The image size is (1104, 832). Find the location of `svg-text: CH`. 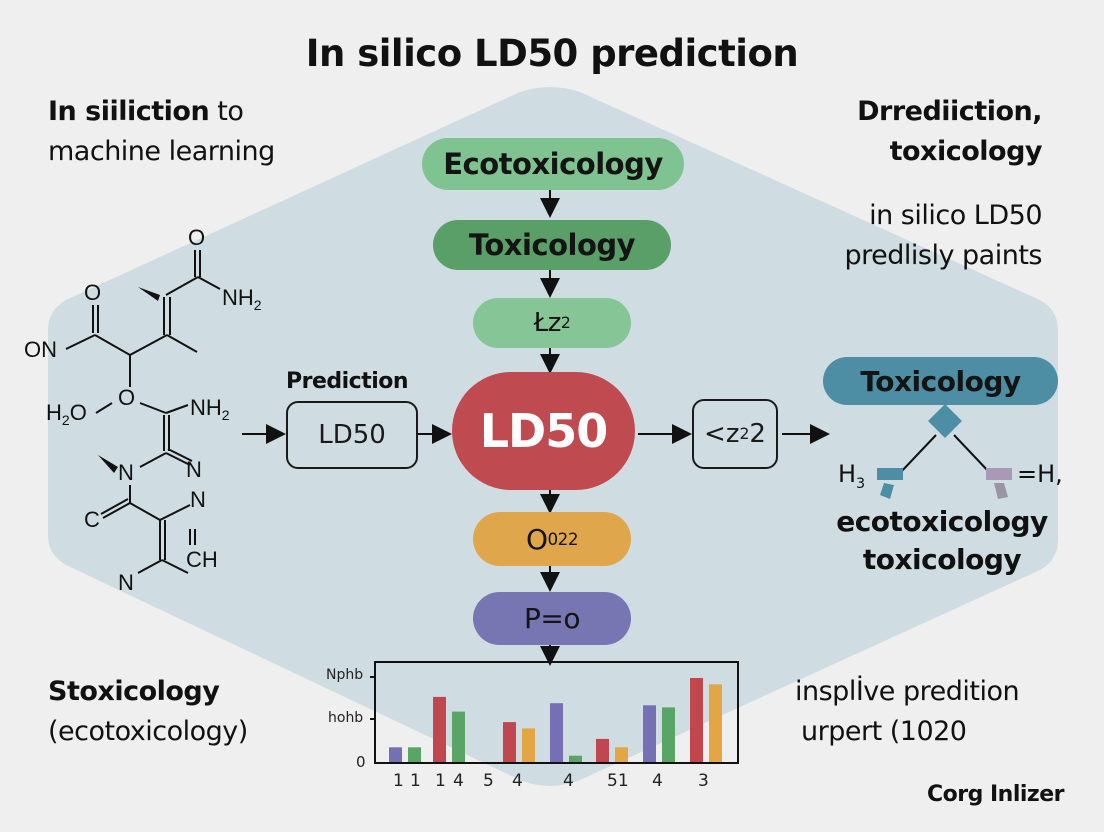

svg-text: CH is located at coordinates (202, 559).